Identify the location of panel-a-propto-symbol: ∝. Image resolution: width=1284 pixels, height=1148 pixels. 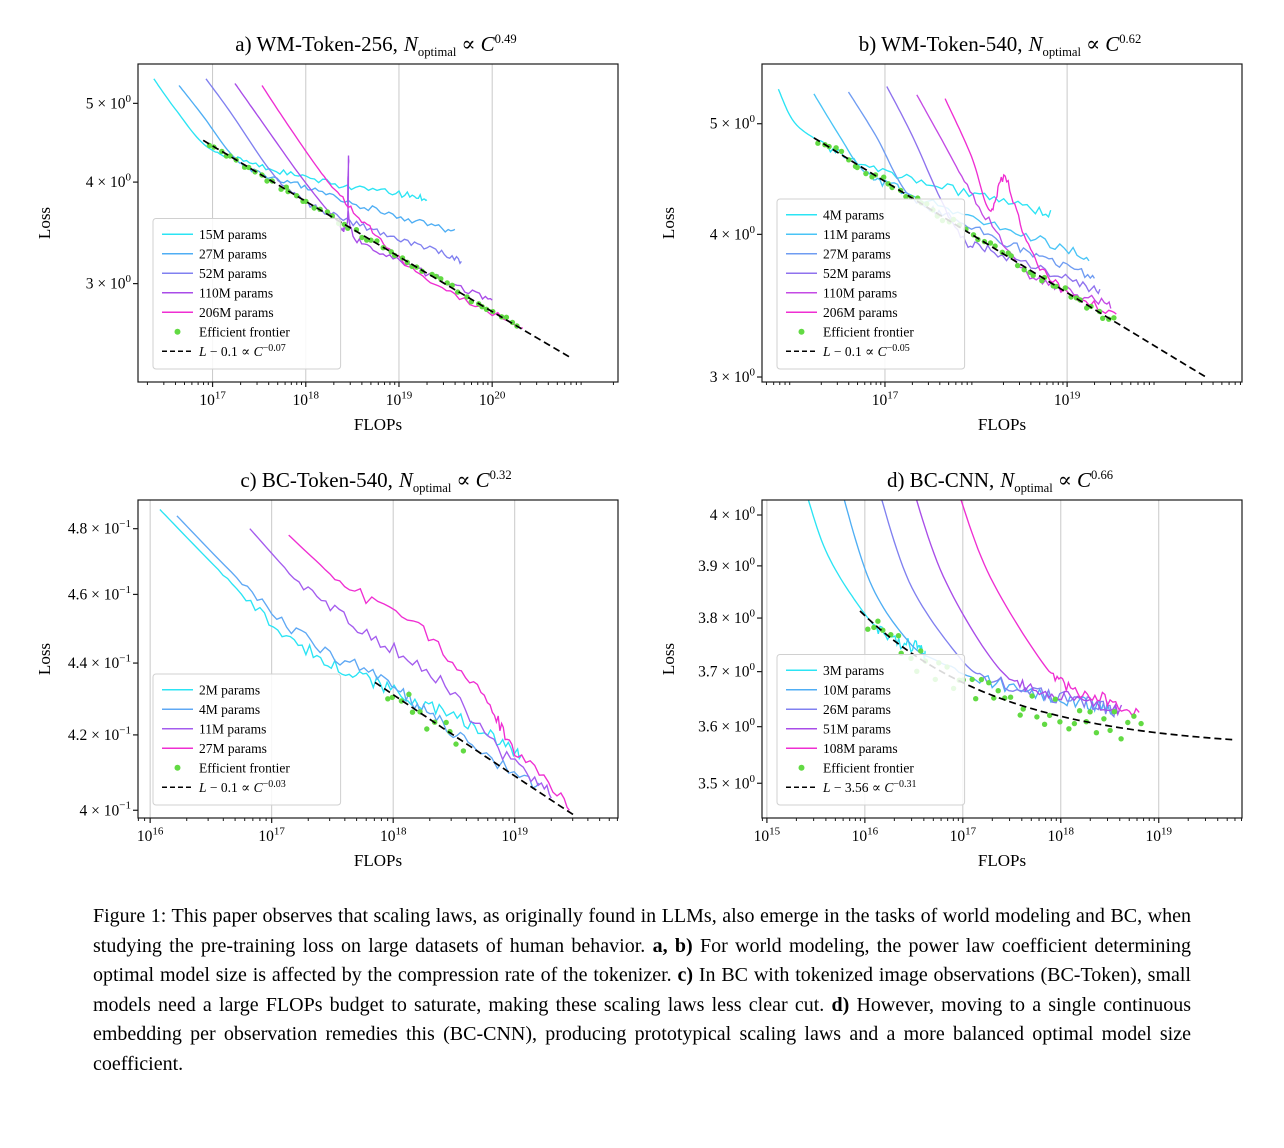
(468, 44).